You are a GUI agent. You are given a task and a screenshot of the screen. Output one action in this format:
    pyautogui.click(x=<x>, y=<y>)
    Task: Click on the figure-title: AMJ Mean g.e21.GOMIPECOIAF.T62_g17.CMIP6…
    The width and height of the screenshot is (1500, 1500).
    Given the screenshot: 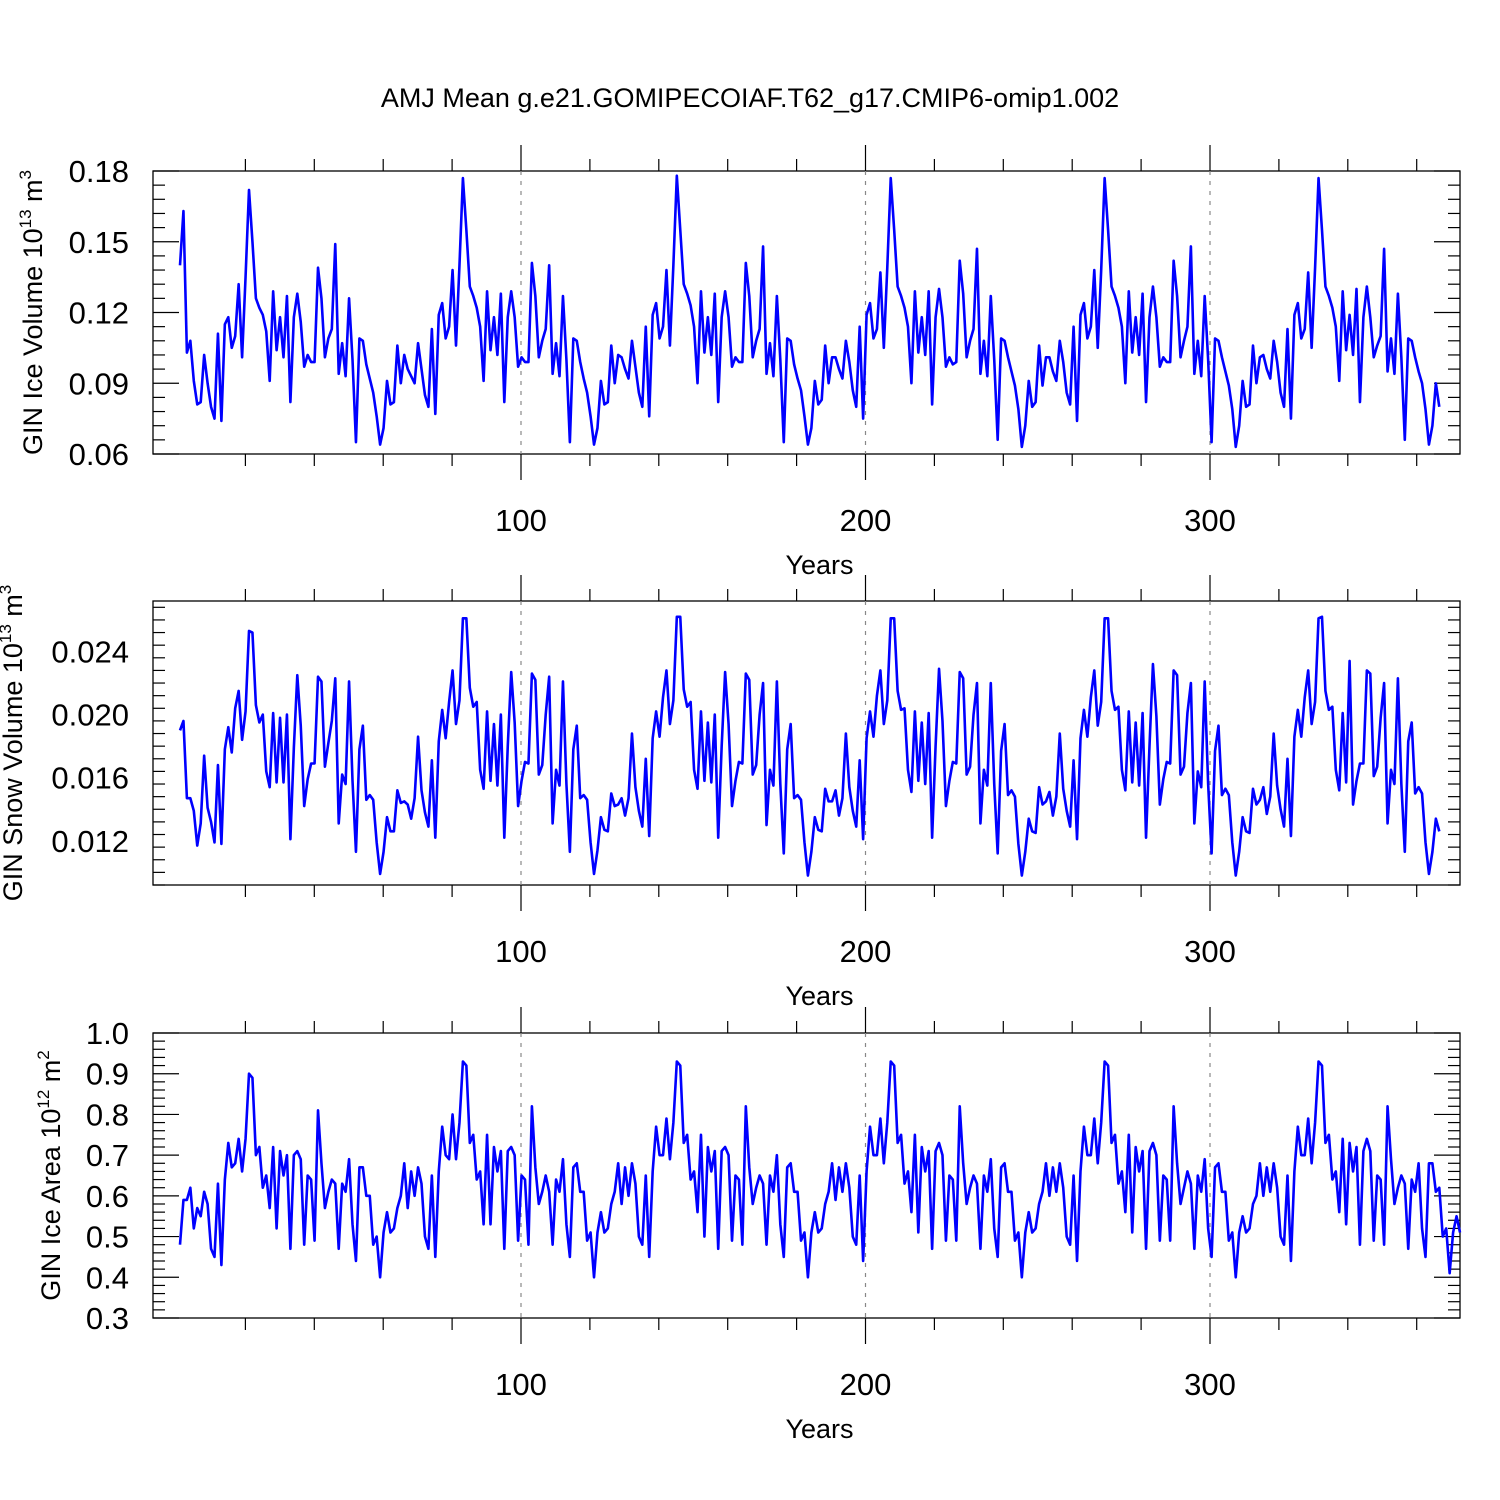 What is the action you would take?
    pyautogui.click(x=750, y=98)
    